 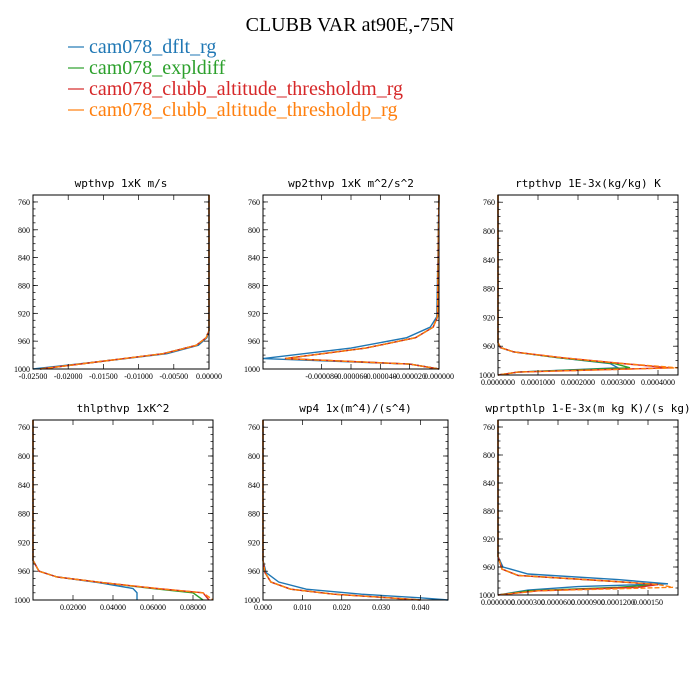 I want to click on x-tick-label: -0.000060, so click(x=351, y=376).